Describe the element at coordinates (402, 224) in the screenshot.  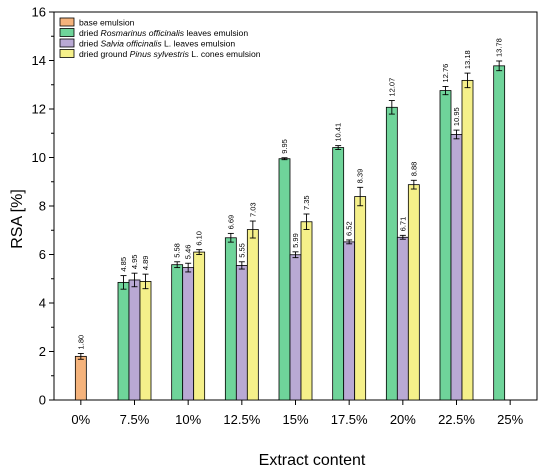
I see `data-label: 6.71` at that location.